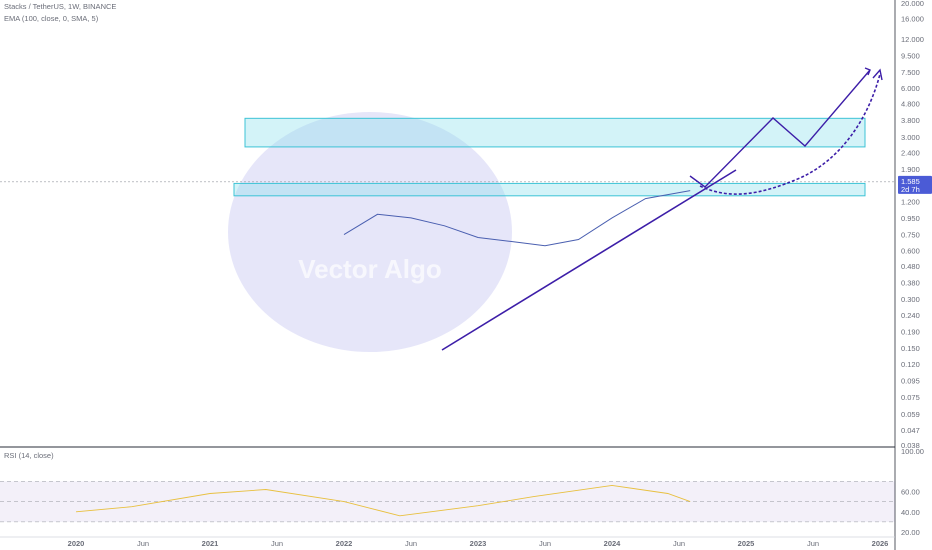 Image resolution: width=932 pixels, height=550 pixels. What do you see at coordinates (910, 153) in the screenshot?
I see `price-tick-label: 2.400` at bounding box center [910, 153].